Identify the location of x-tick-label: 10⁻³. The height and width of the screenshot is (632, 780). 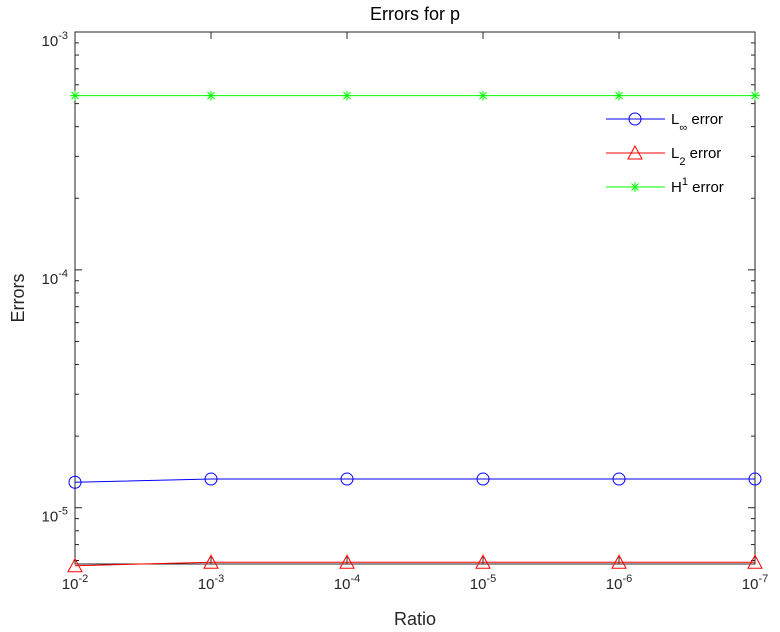
(211, 583).